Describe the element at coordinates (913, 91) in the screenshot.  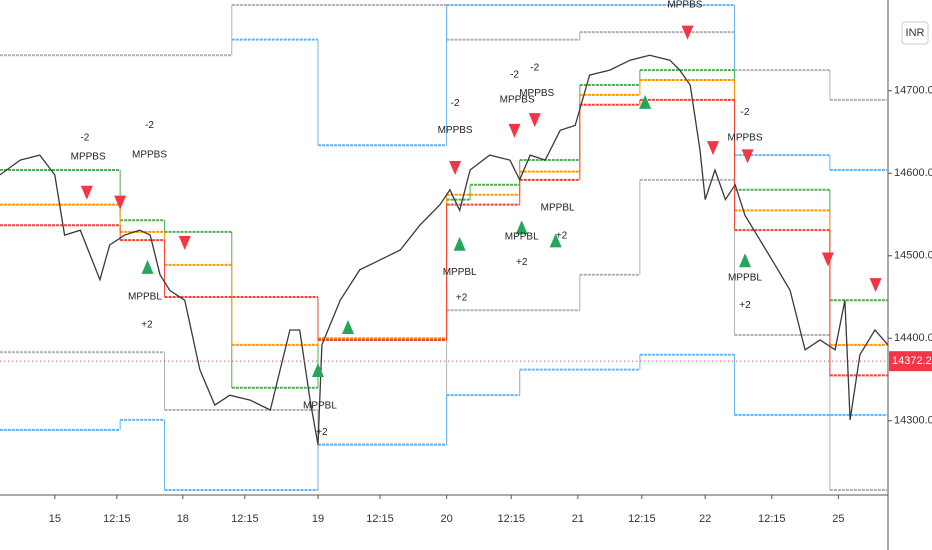
I see `y-tick-label: 14700.00` at that location.